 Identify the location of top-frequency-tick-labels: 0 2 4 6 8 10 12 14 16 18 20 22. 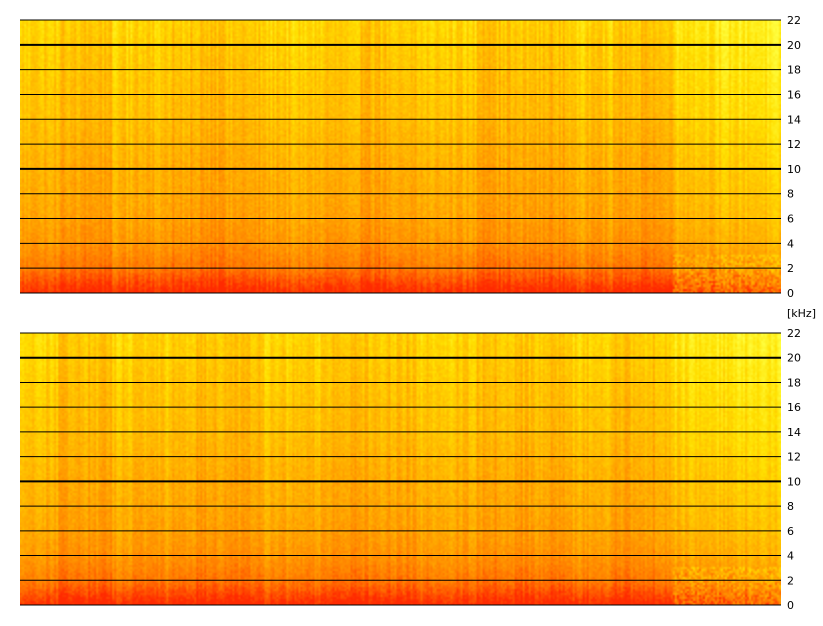
(794, 157).